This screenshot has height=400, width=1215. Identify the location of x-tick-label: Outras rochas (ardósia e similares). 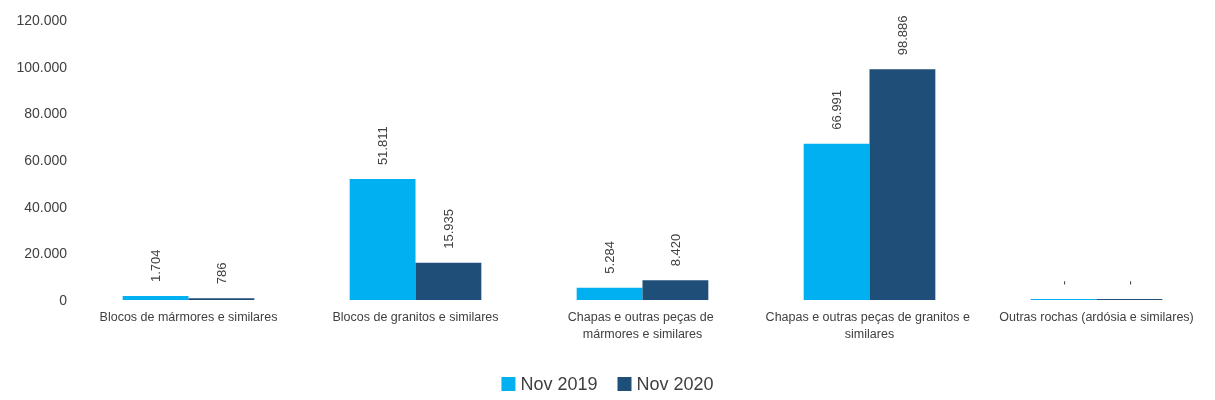
(1096, 316).